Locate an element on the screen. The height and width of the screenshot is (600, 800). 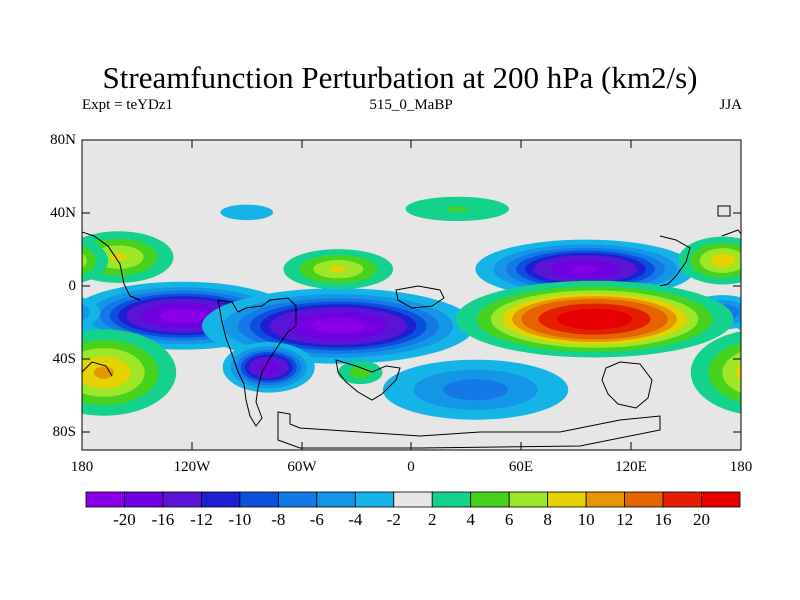
x-tick-label: 60E is located at coordinates (521, 467).